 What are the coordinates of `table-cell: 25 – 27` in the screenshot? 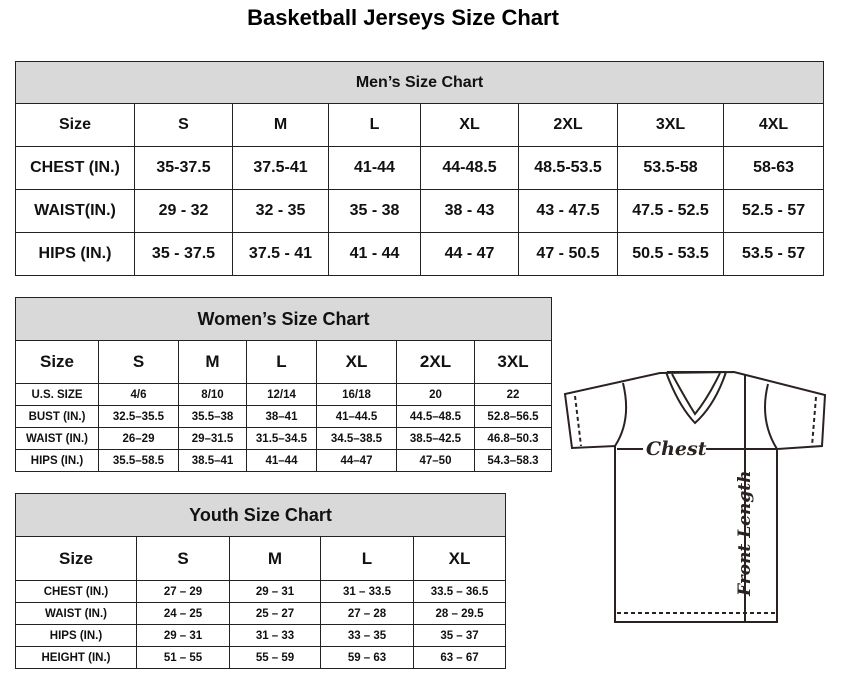 It's located at (275, 613).